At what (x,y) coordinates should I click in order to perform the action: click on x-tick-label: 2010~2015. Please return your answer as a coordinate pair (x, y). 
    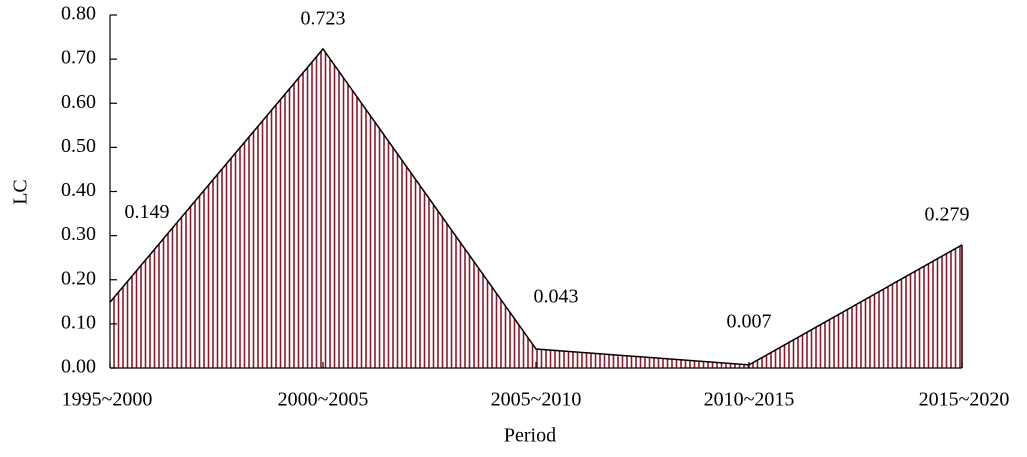
    Looking at the image, I should click on (749, 400).